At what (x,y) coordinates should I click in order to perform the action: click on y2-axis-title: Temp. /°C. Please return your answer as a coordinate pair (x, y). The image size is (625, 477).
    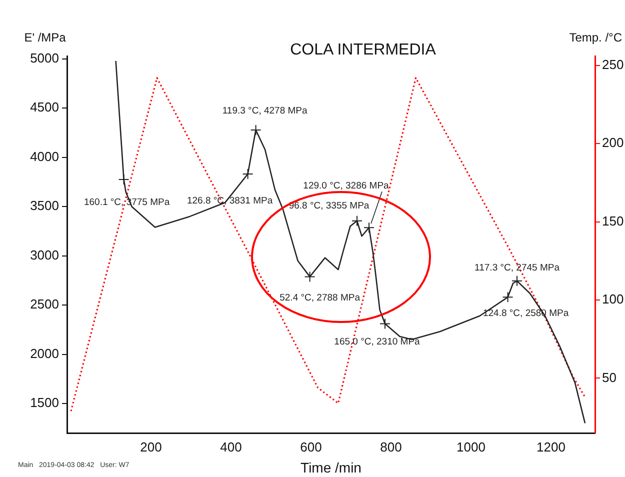
    Looking at the image, I should click on (595, 37).